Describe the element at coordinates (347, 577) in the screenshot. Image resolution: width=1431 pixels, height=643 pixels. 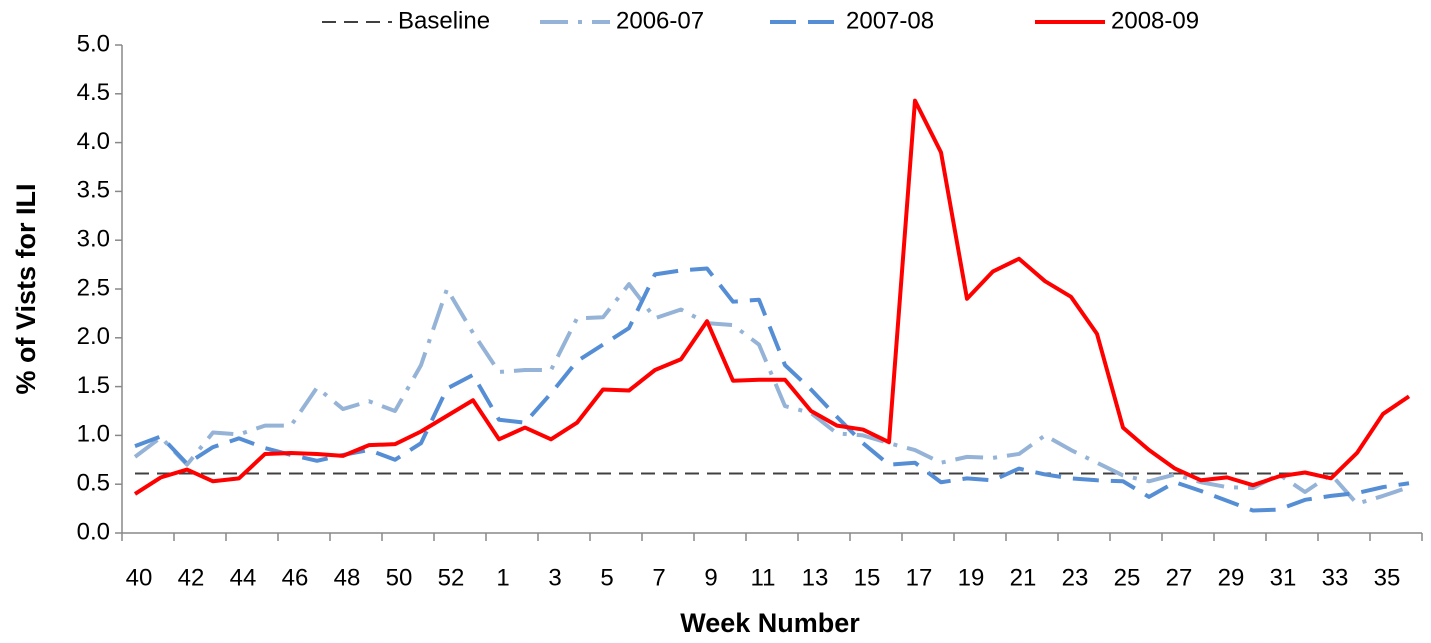
I see `x-tick-label: 48` at that location.